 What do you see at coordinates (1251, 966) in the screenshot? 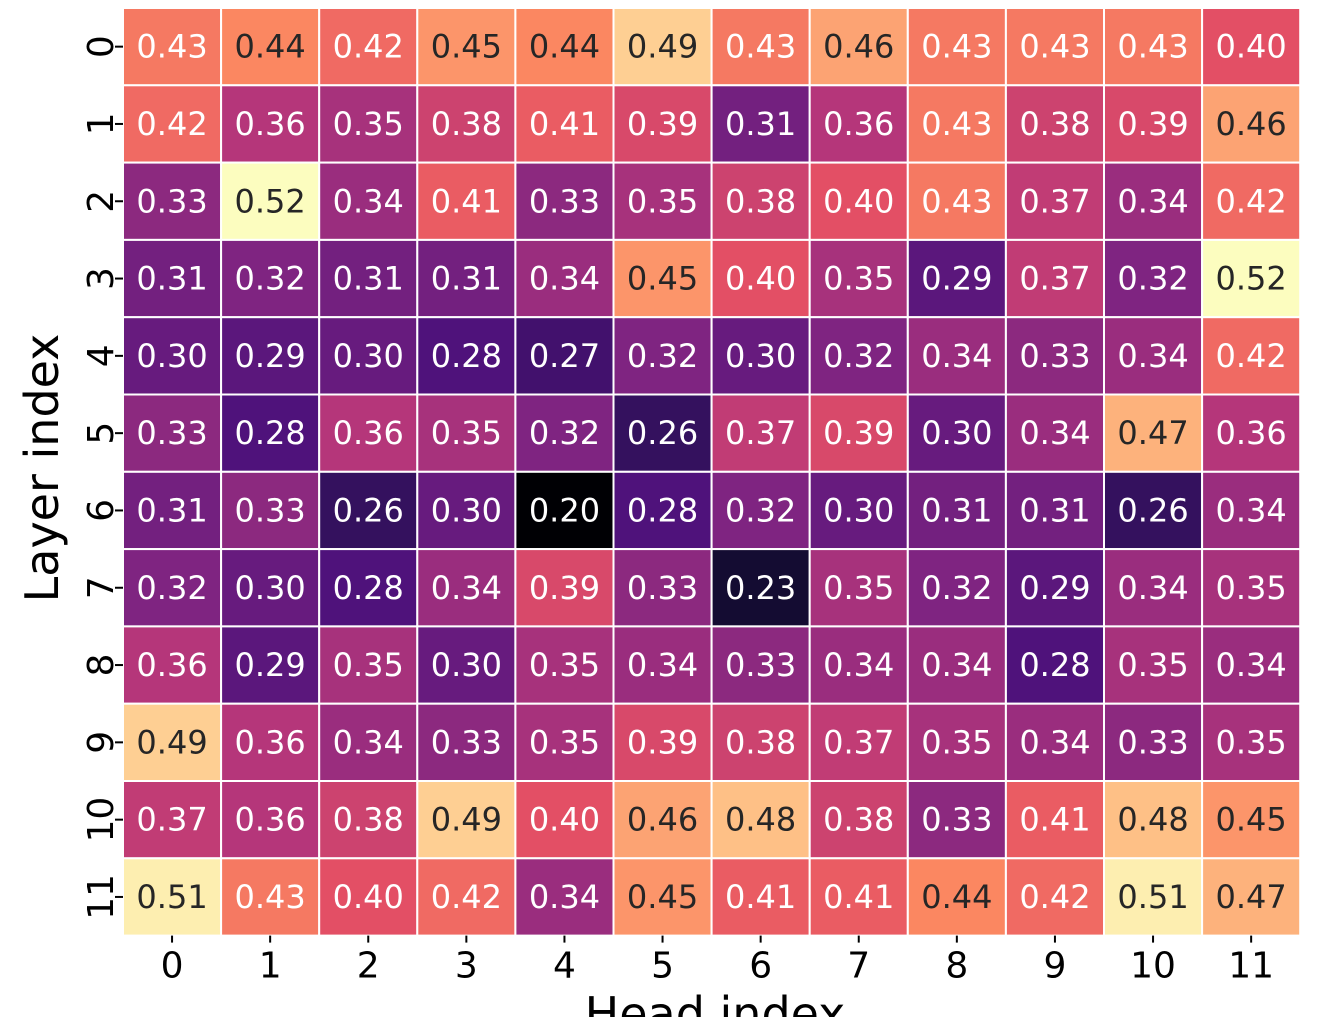
I see `x-tick-label: 11` at bounding box center [1251, 966].